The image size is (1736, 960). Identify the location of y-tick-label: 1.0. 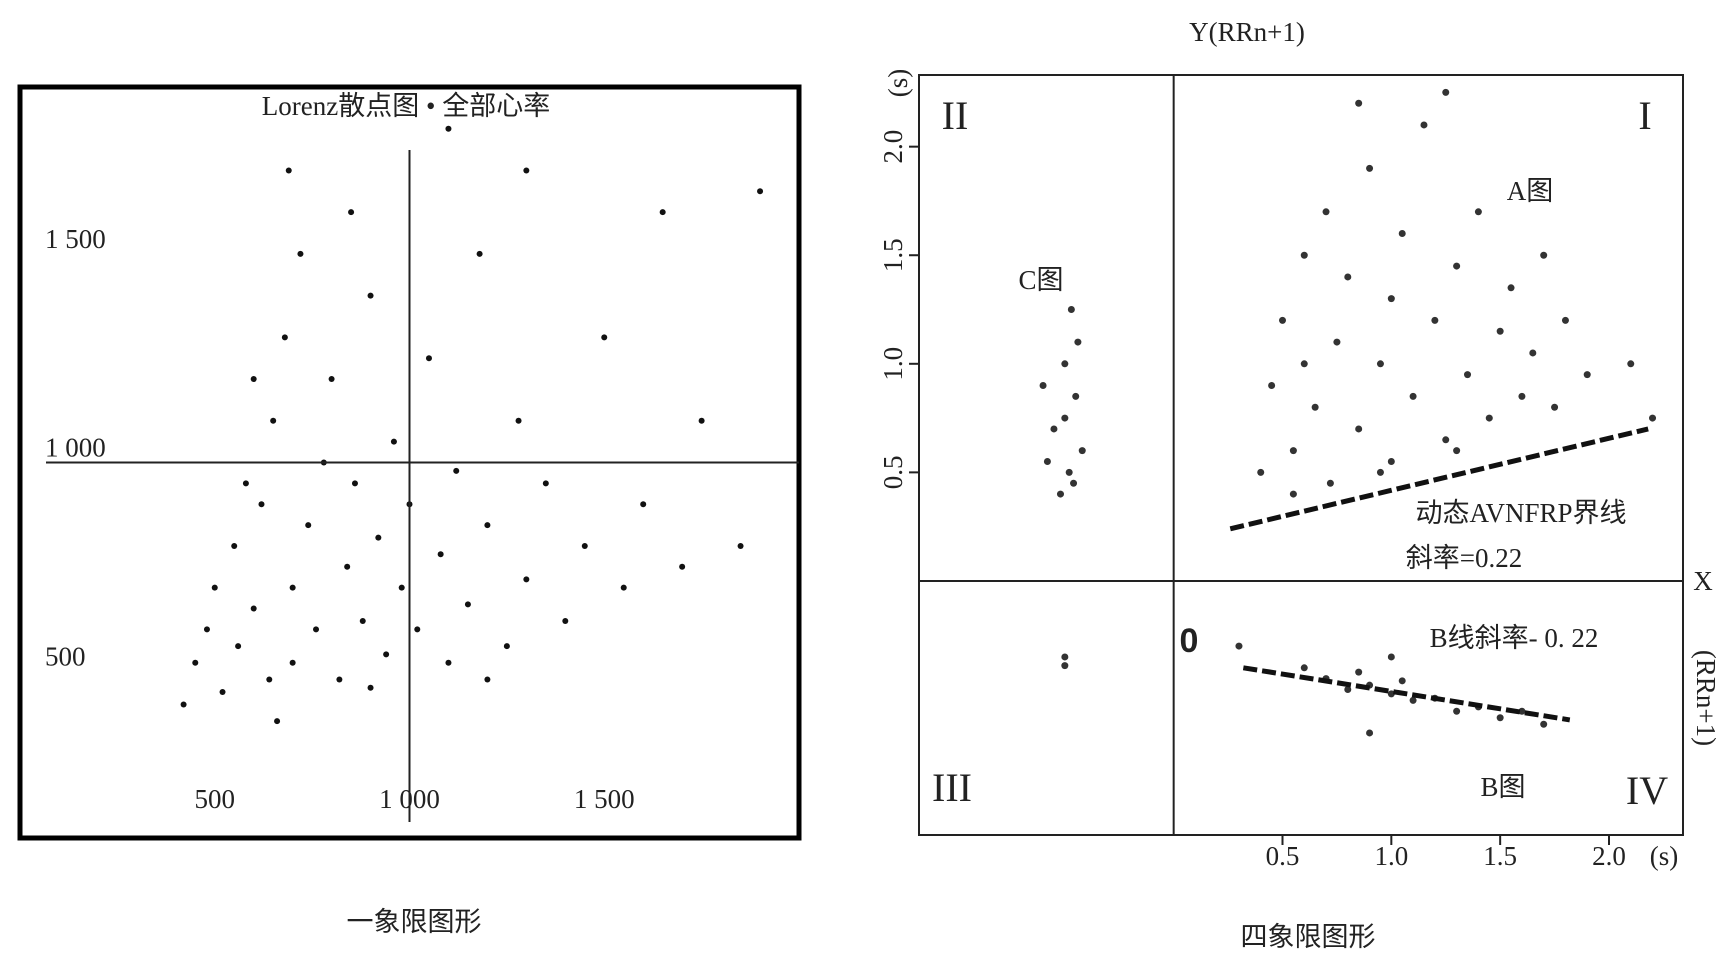
(893, 364).